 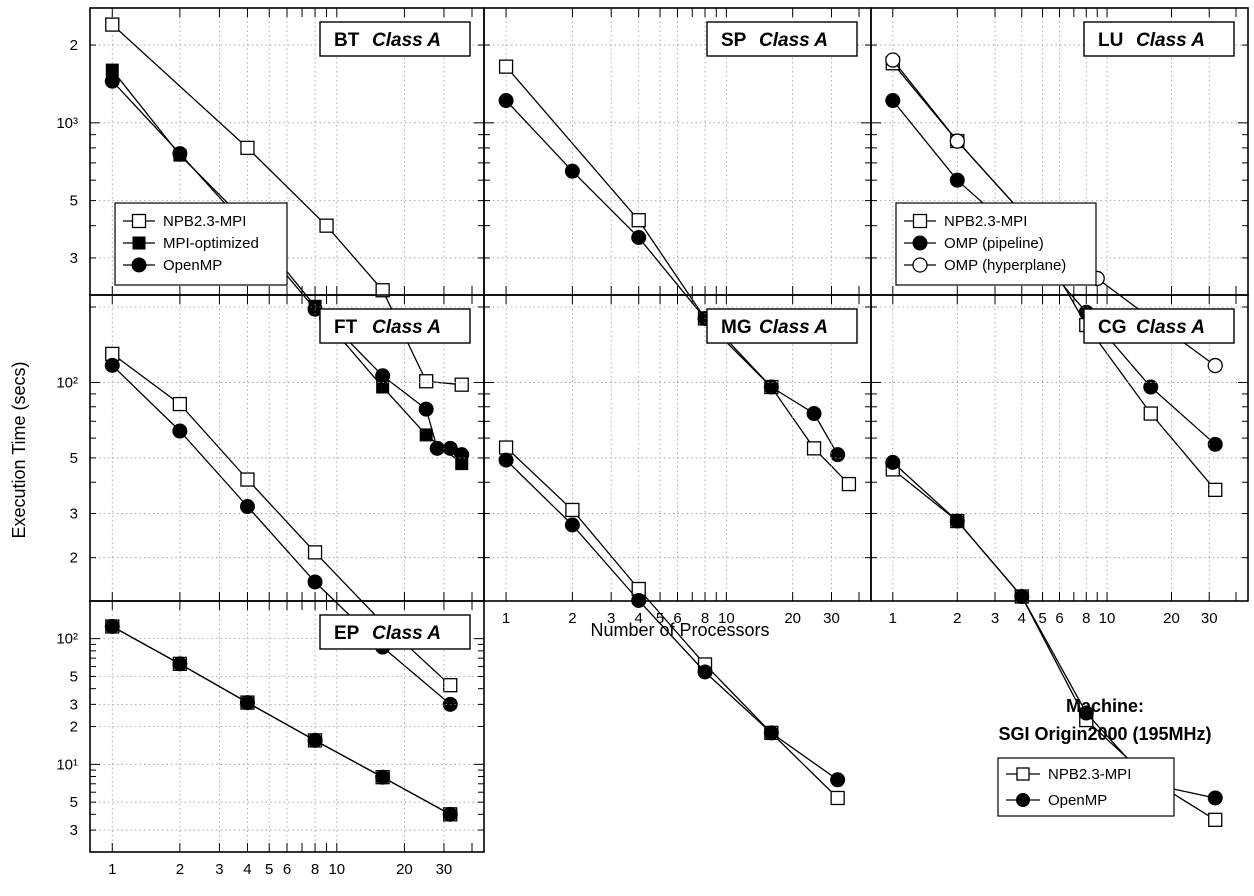 What do you see at coordinates (1059, 448) in the screenshot?
I see `panel-frame` at bounding box center [1059, 448].